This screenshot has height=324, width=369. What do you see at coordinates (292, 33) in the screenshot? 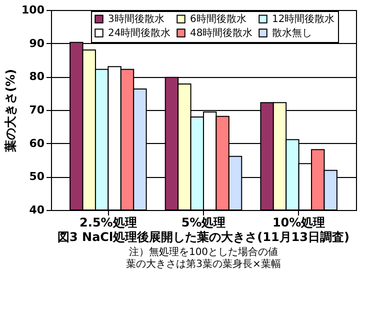
I see `legend-label: 散水無し` at bounding box center [292, 33].